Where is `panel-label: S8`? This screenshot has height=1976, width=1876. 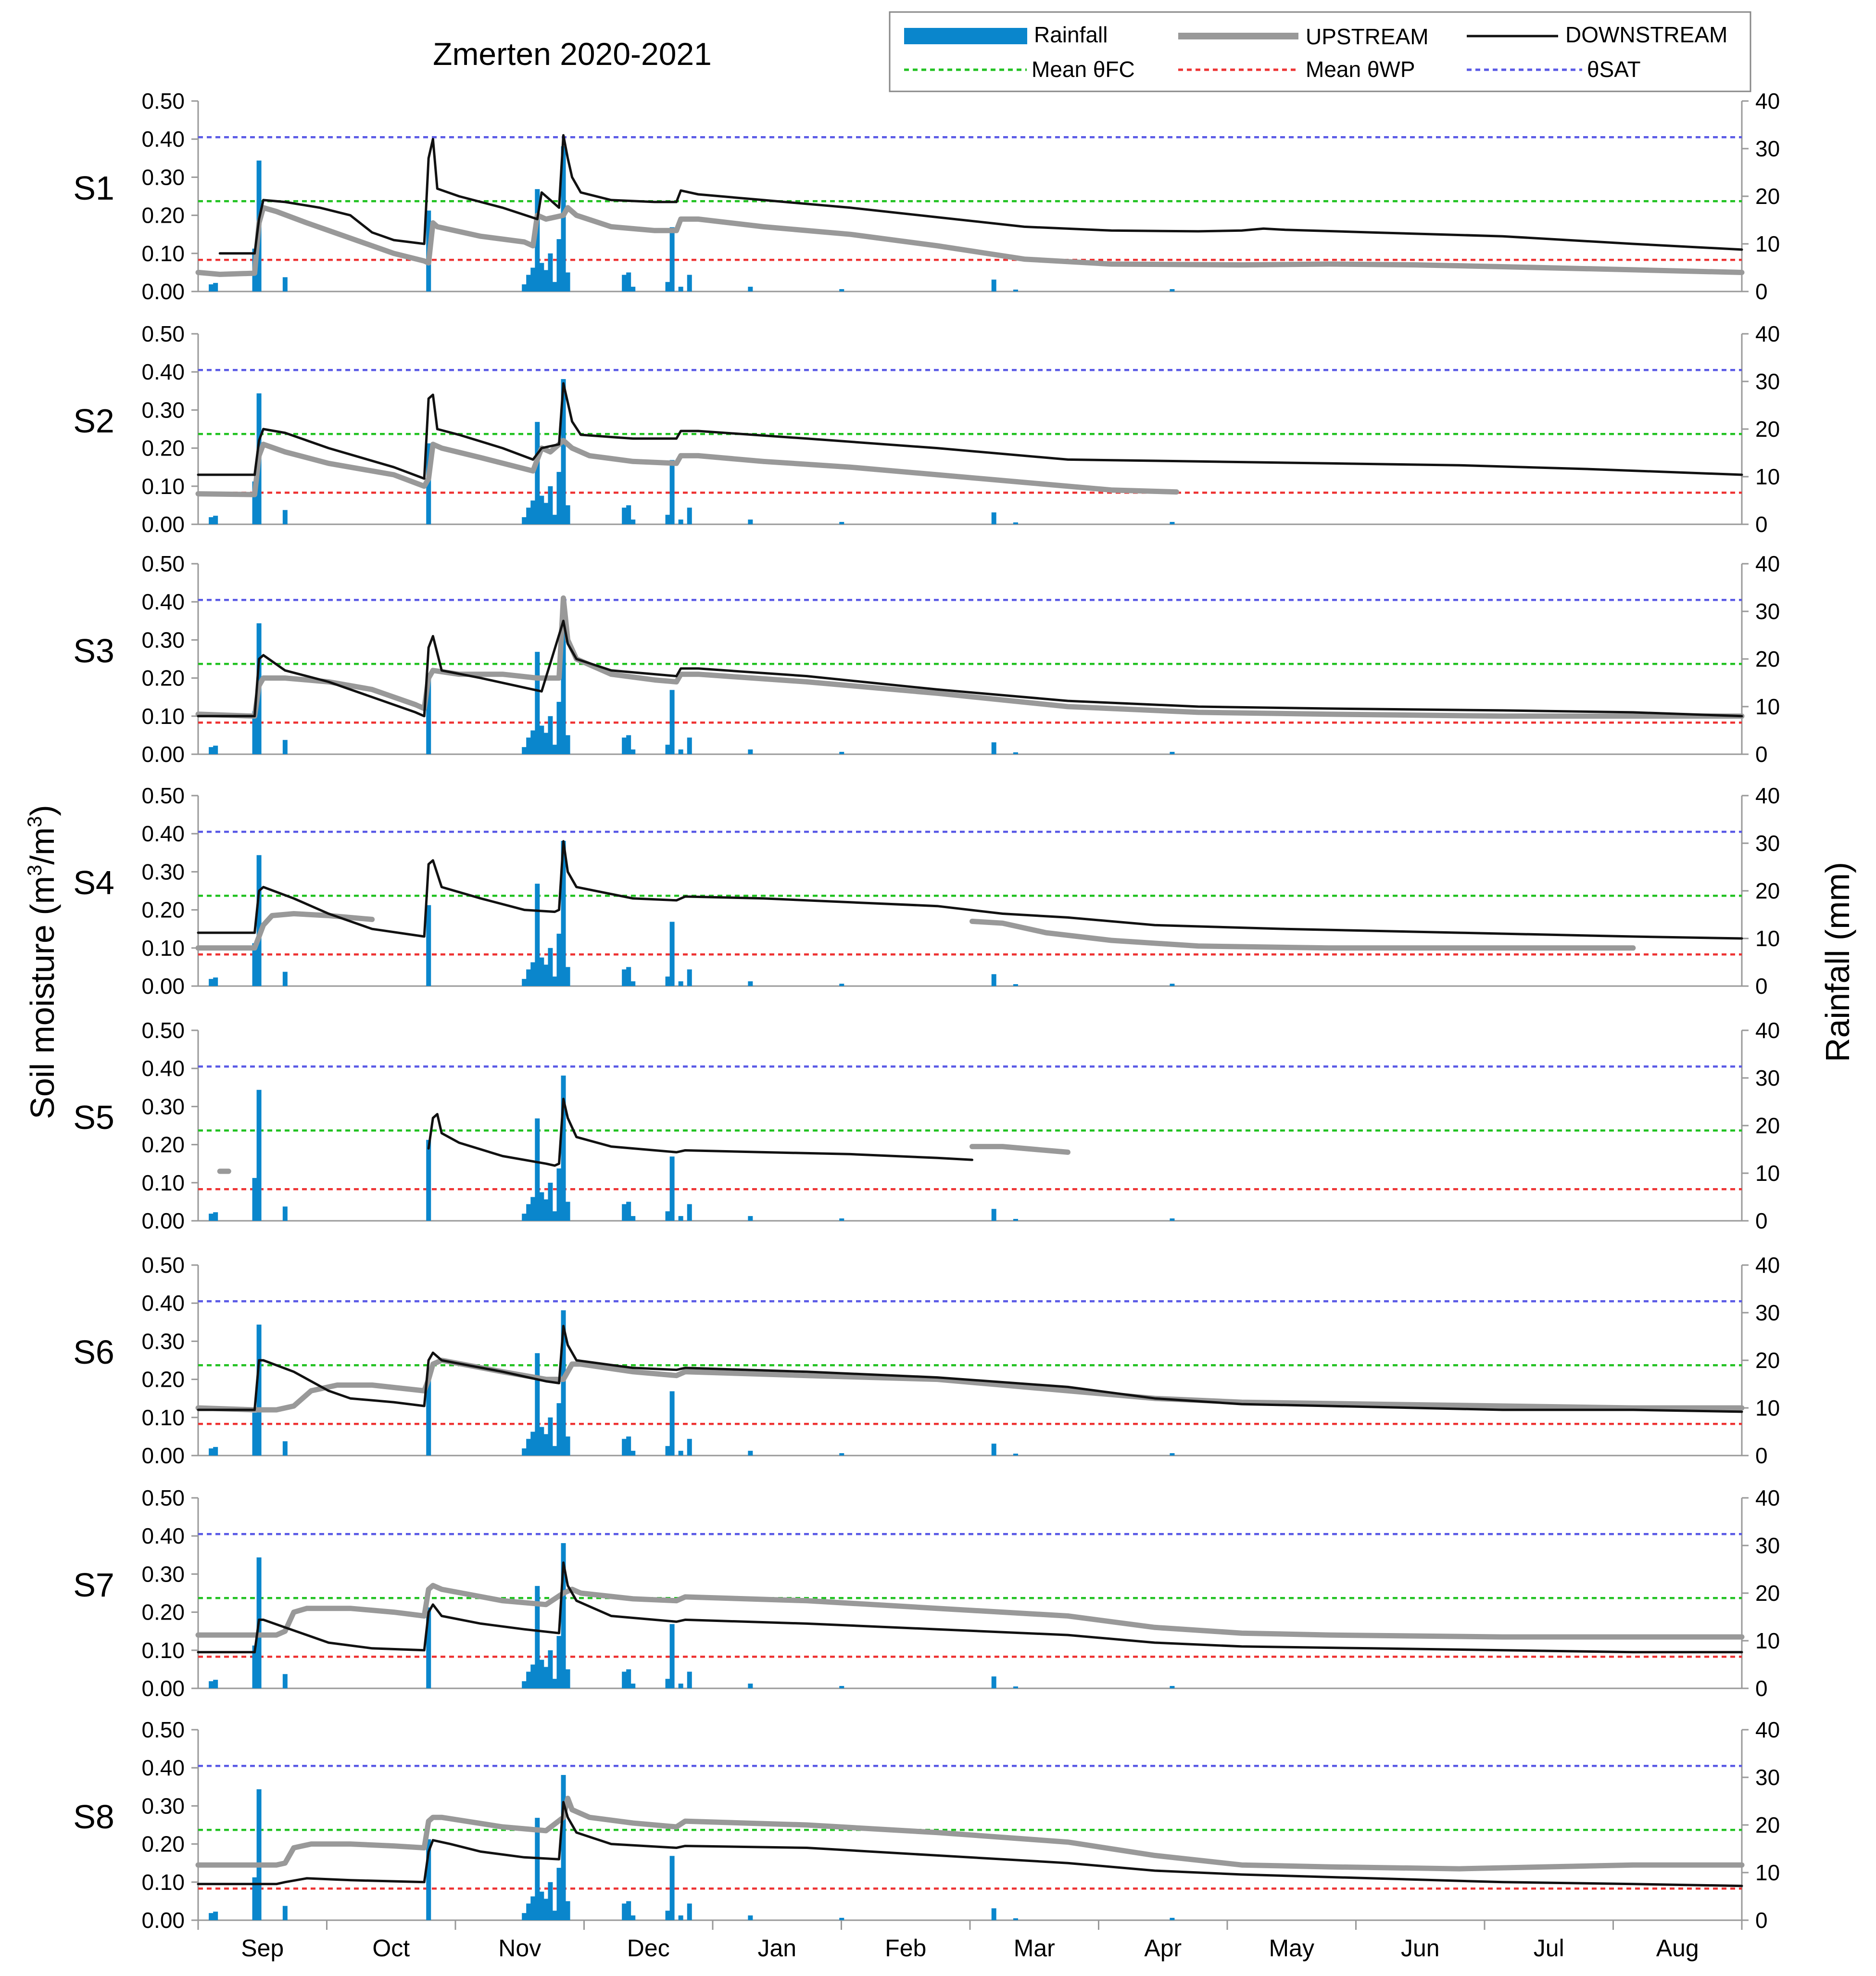 panel-label: S8 is located at coordinates (94, 1817).